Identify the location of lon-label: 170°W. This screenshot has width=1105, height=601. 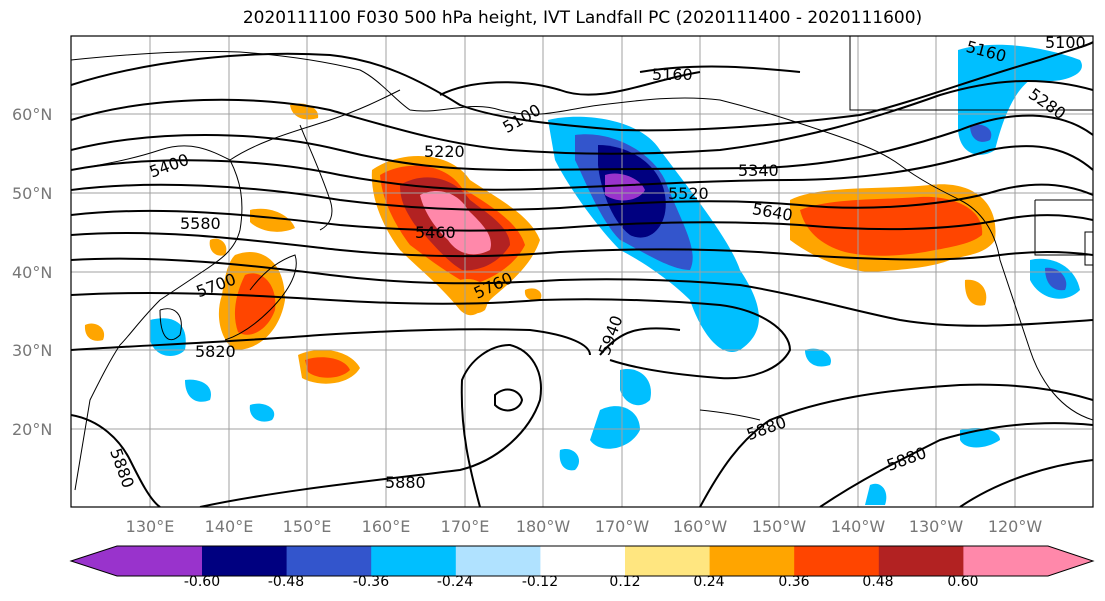
(622, 526).